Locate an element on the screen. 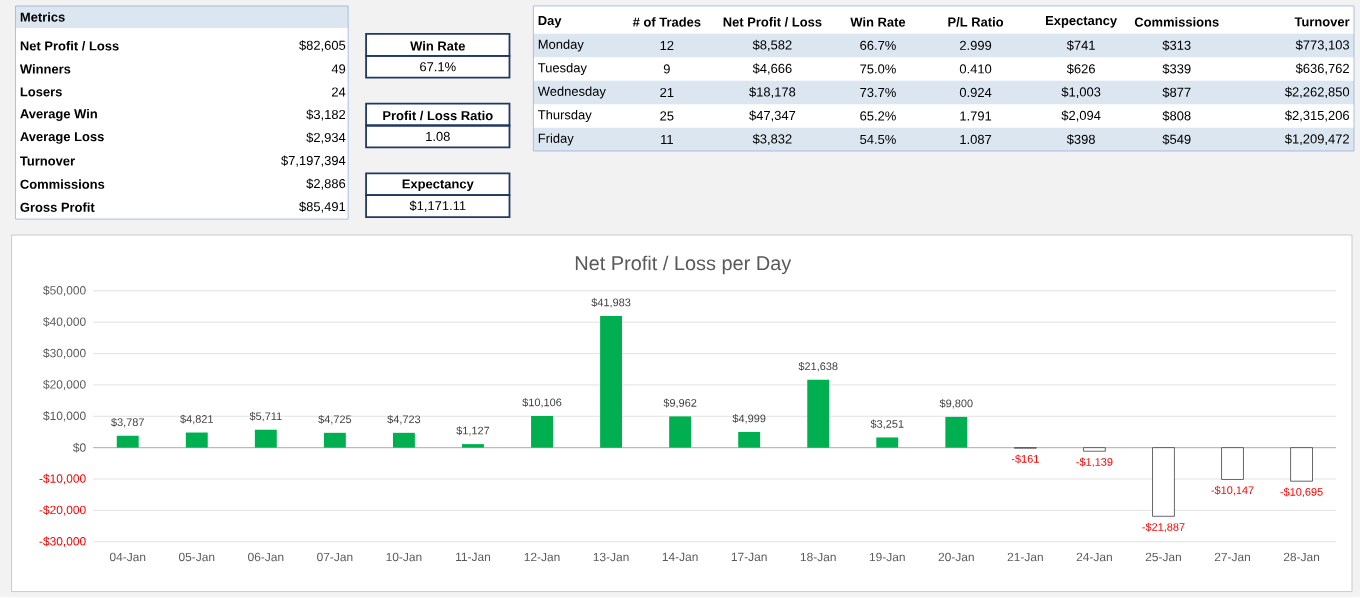  chart-title: Net Profit / Loss per Day is located at coordinates (683, 265).